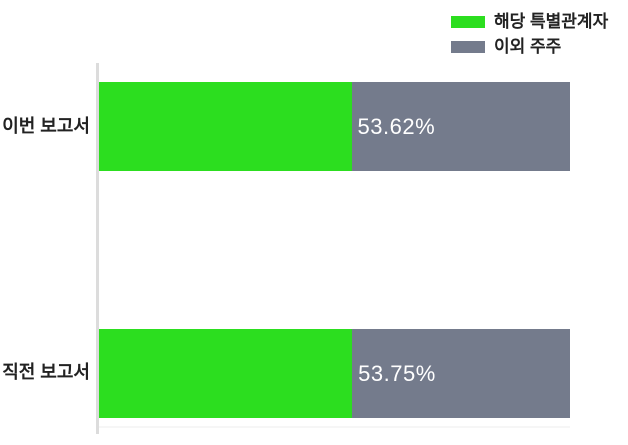 This screenshot has width=628, height=445. Describe the element at coordinates (225, 126) in the screenshot. I see `bar-segment-green-current` at that location.